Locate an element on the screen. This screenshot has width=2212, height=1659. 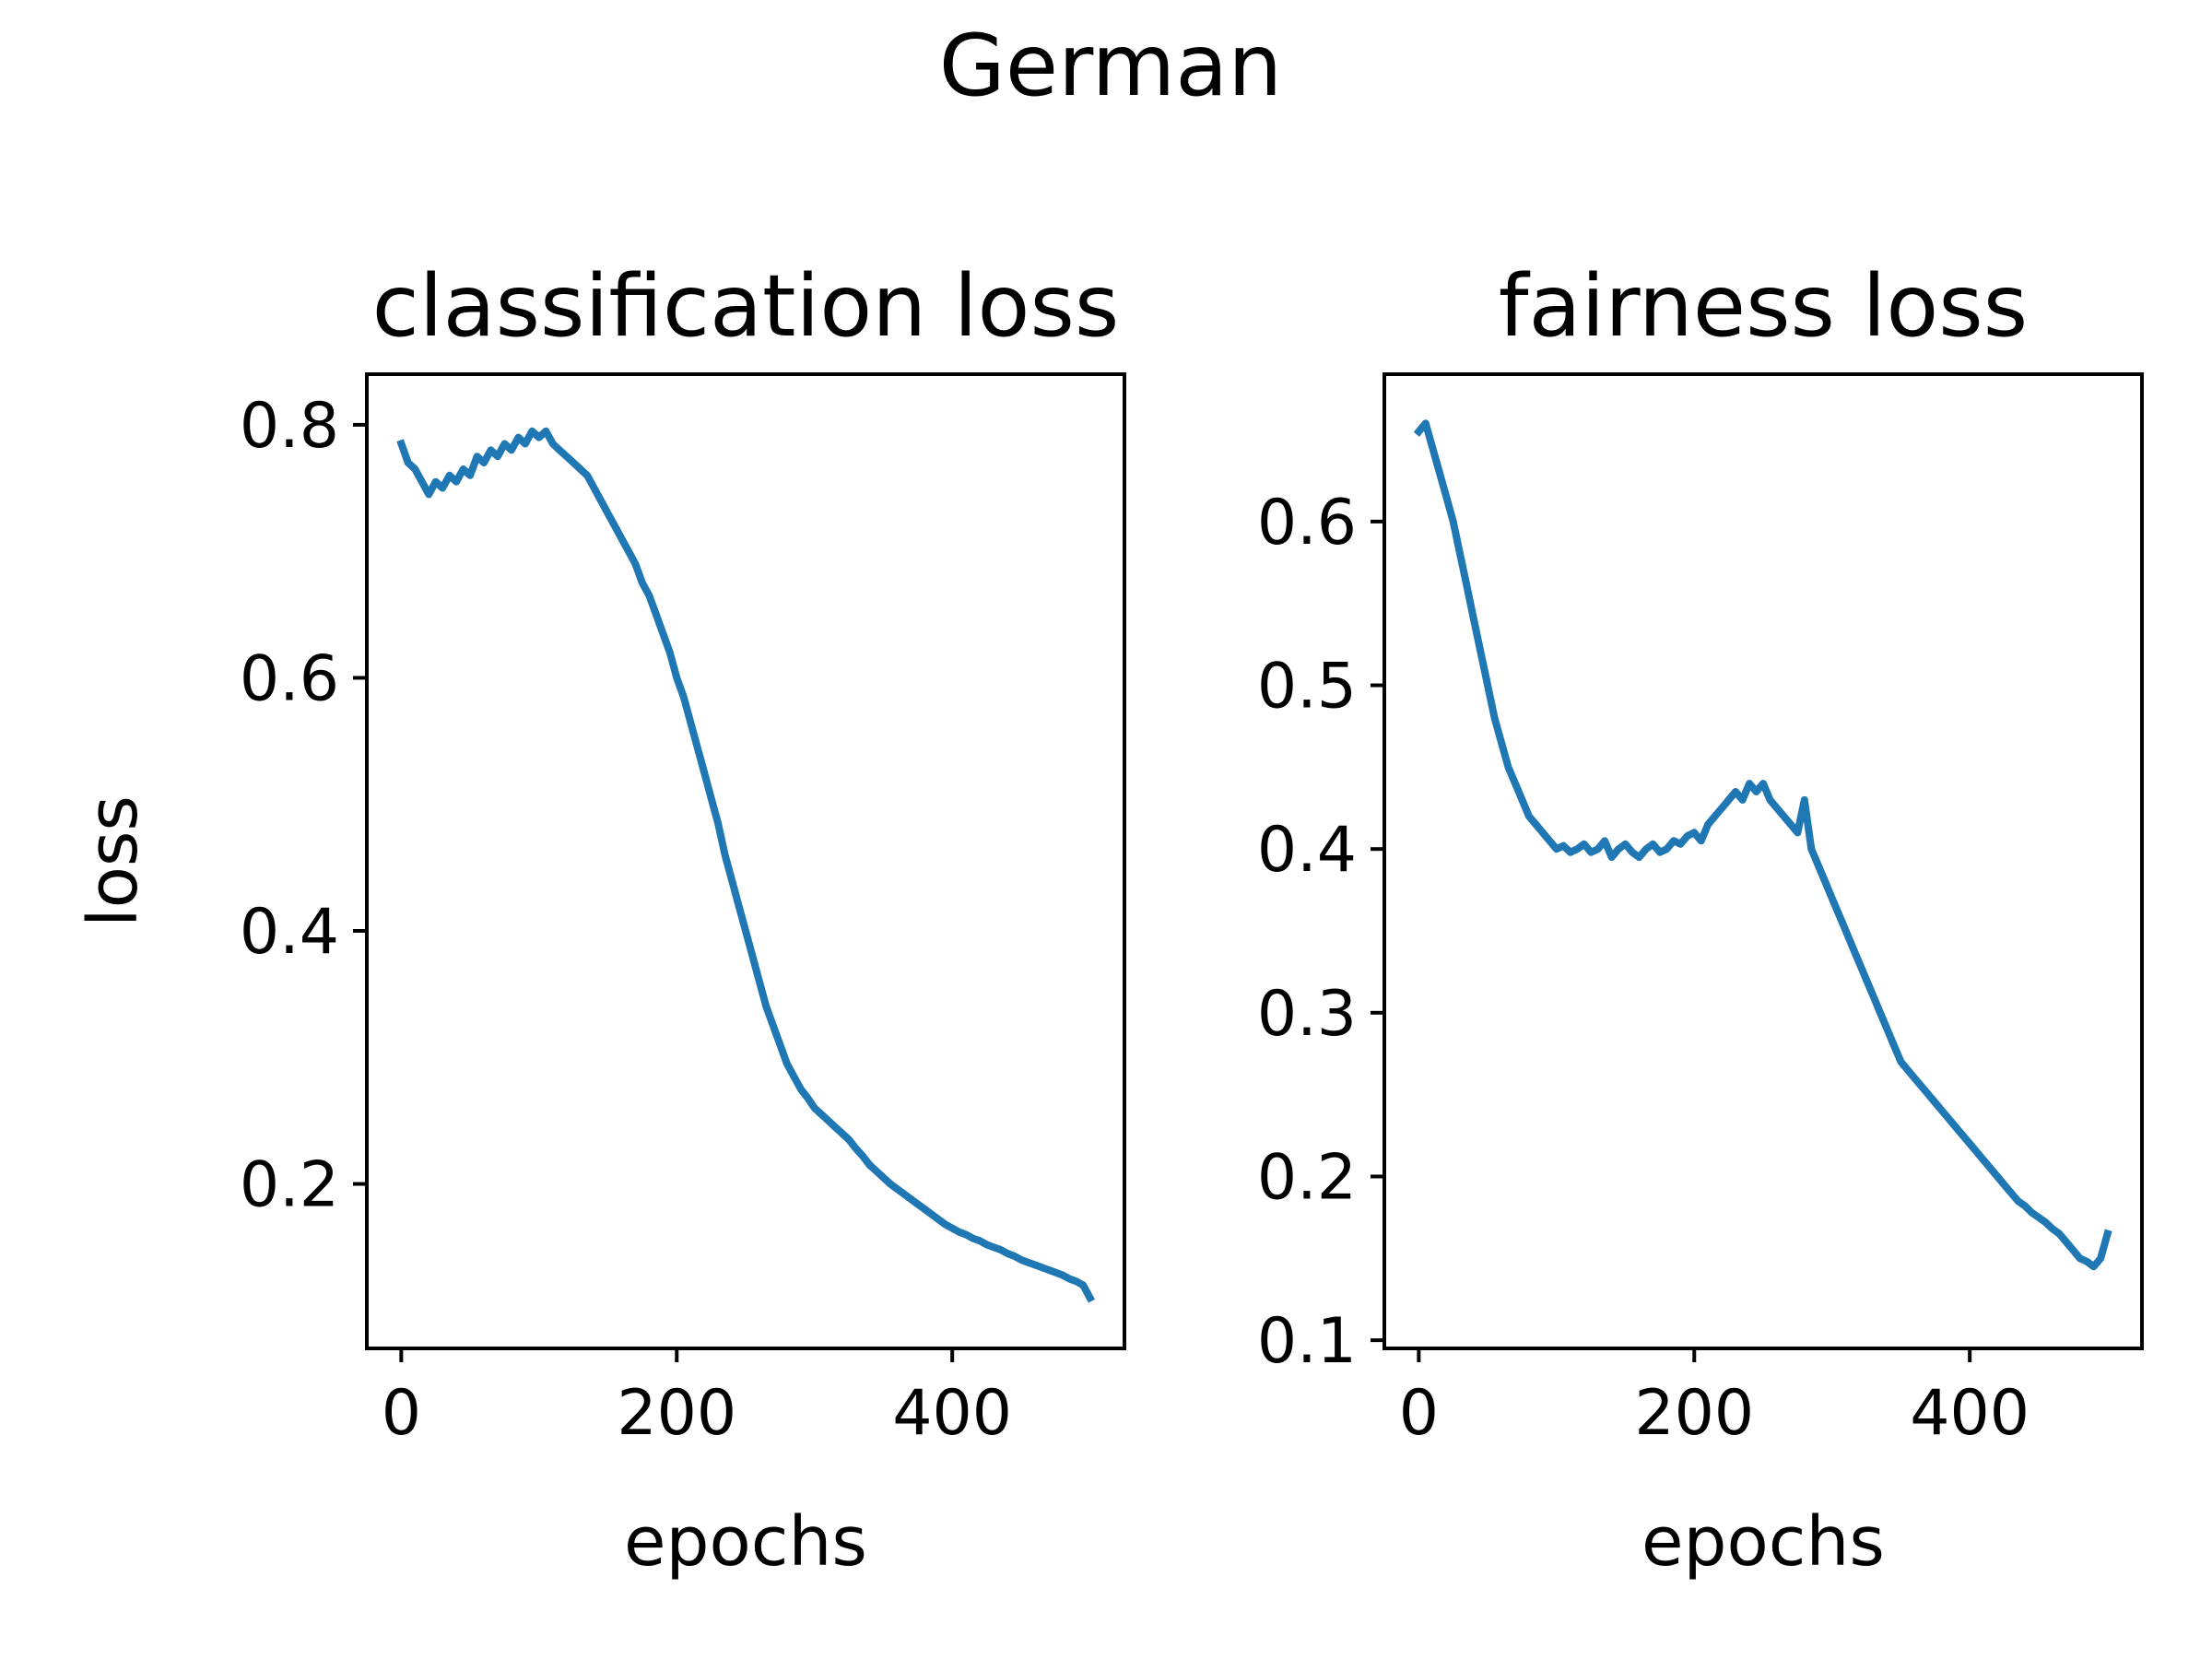
classification-loss-y-tick-label: 0.8 is located at coordinates (289, 426).